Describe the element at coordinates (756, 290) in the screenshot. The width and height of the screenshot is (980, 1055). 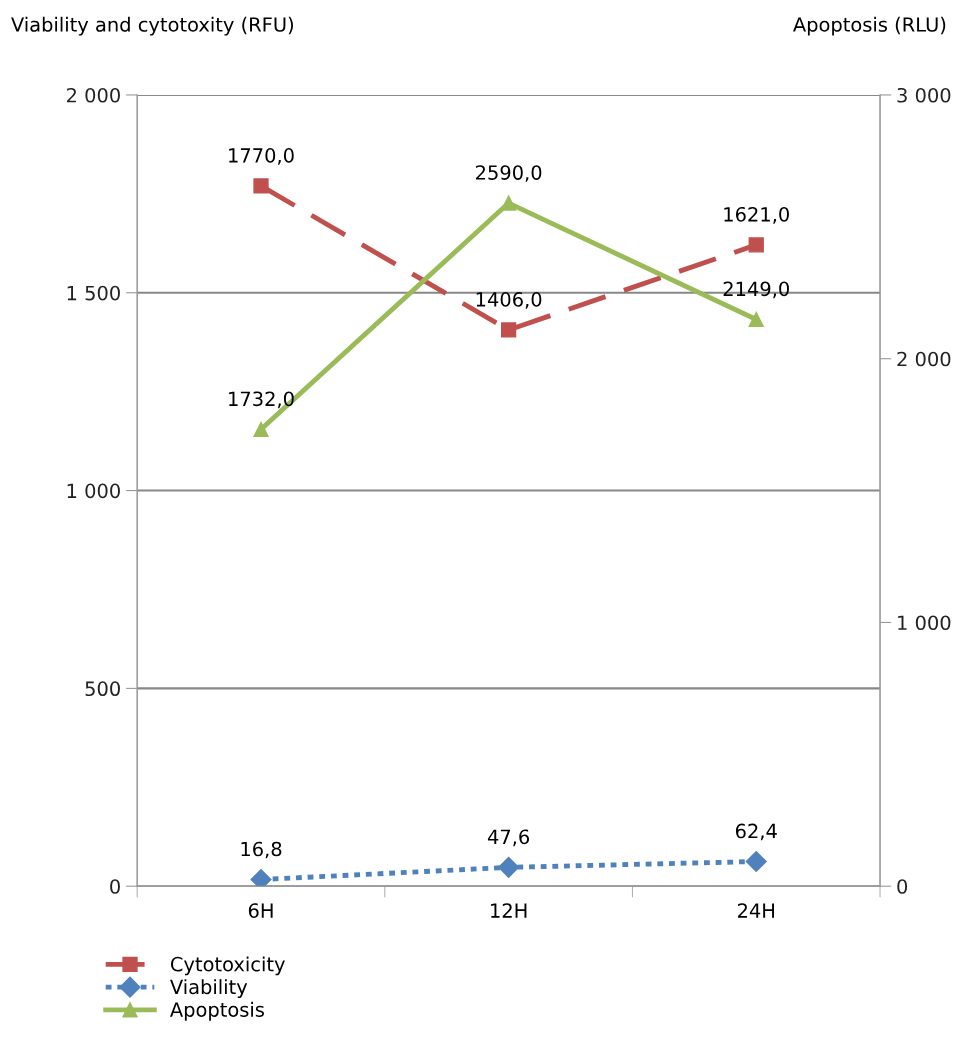
I see `data-label: 2149,0` at that location.